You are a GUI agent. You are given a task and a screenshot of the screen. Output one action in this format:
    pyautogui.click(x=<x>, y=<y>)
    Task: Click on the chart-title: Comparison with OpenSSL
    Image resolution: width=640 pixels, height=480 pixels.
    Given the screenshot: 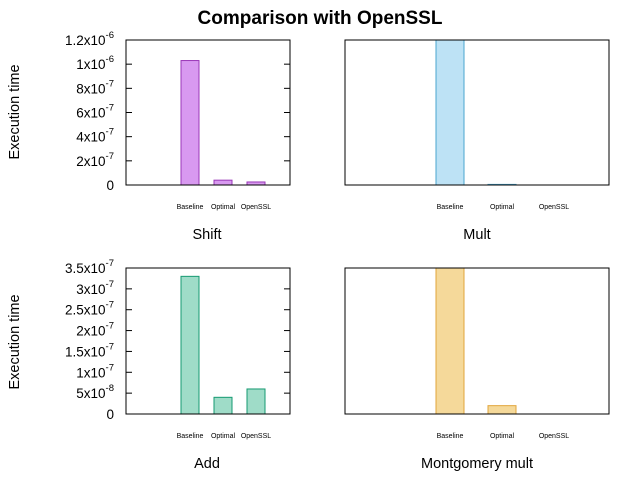 What is the action you would take?
    pyautogui.click(x=320, y=18)
    